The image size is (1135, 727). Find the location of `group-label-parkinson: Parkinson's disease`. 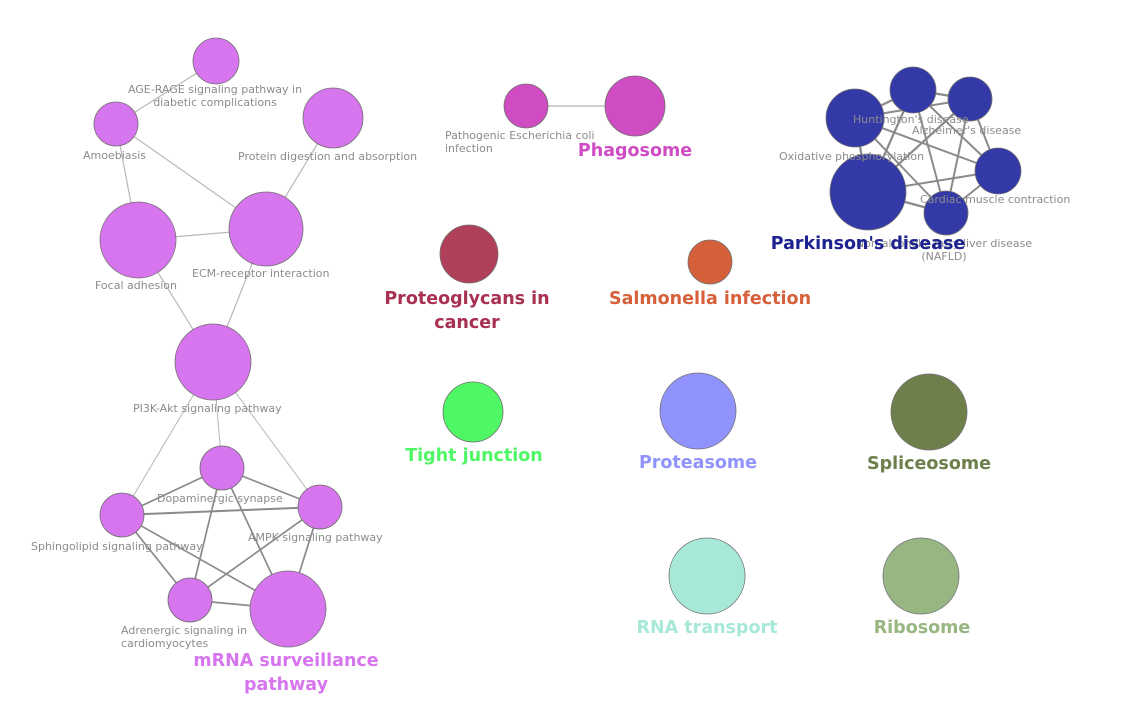

group-label-parkinson: Parkinson's disease is located at coordinates (868, 244).